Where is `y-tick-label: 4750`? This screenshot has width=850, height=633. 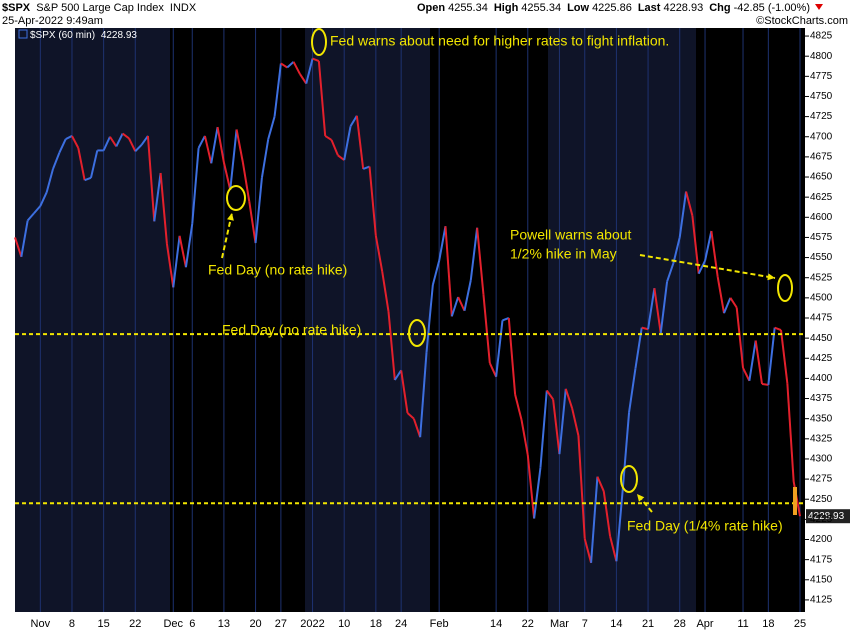
y-tick-label: 4750 is located at coordinates (821, 96).